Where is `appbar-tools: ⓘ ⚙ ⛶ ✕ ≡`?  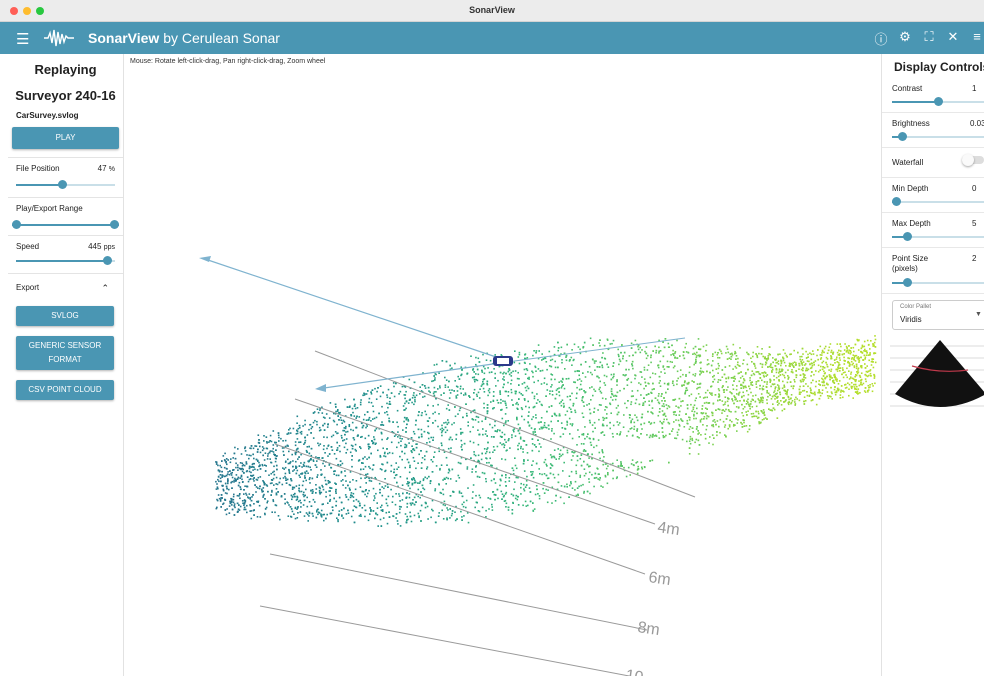
appbar-tools: ⓘ ⚙ ⛶ ✕ ≡ is located at coordinates (929, 38).